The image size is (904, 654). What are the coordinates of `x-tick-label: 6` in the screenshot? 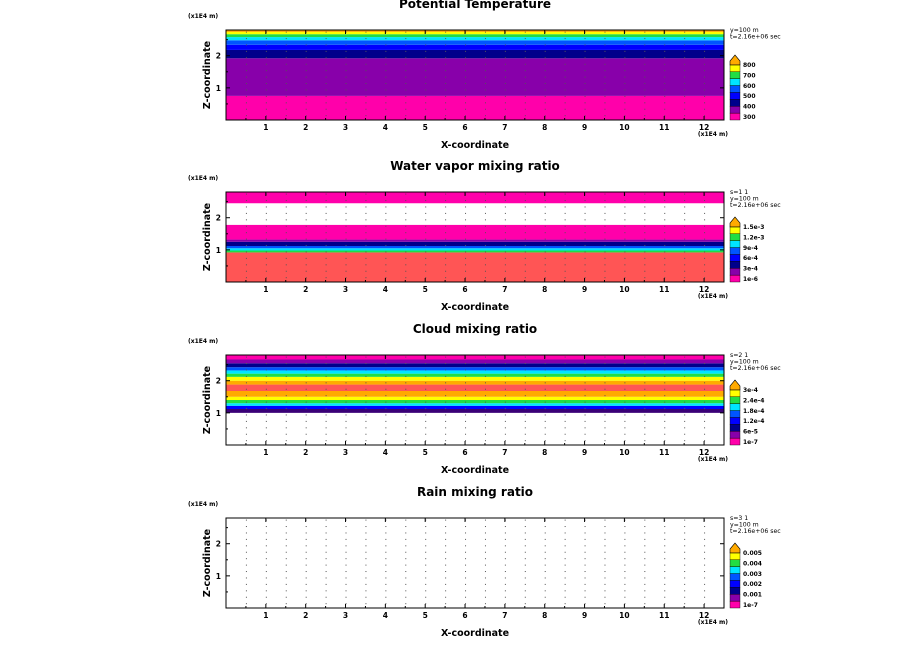 It's located at (464, 615).